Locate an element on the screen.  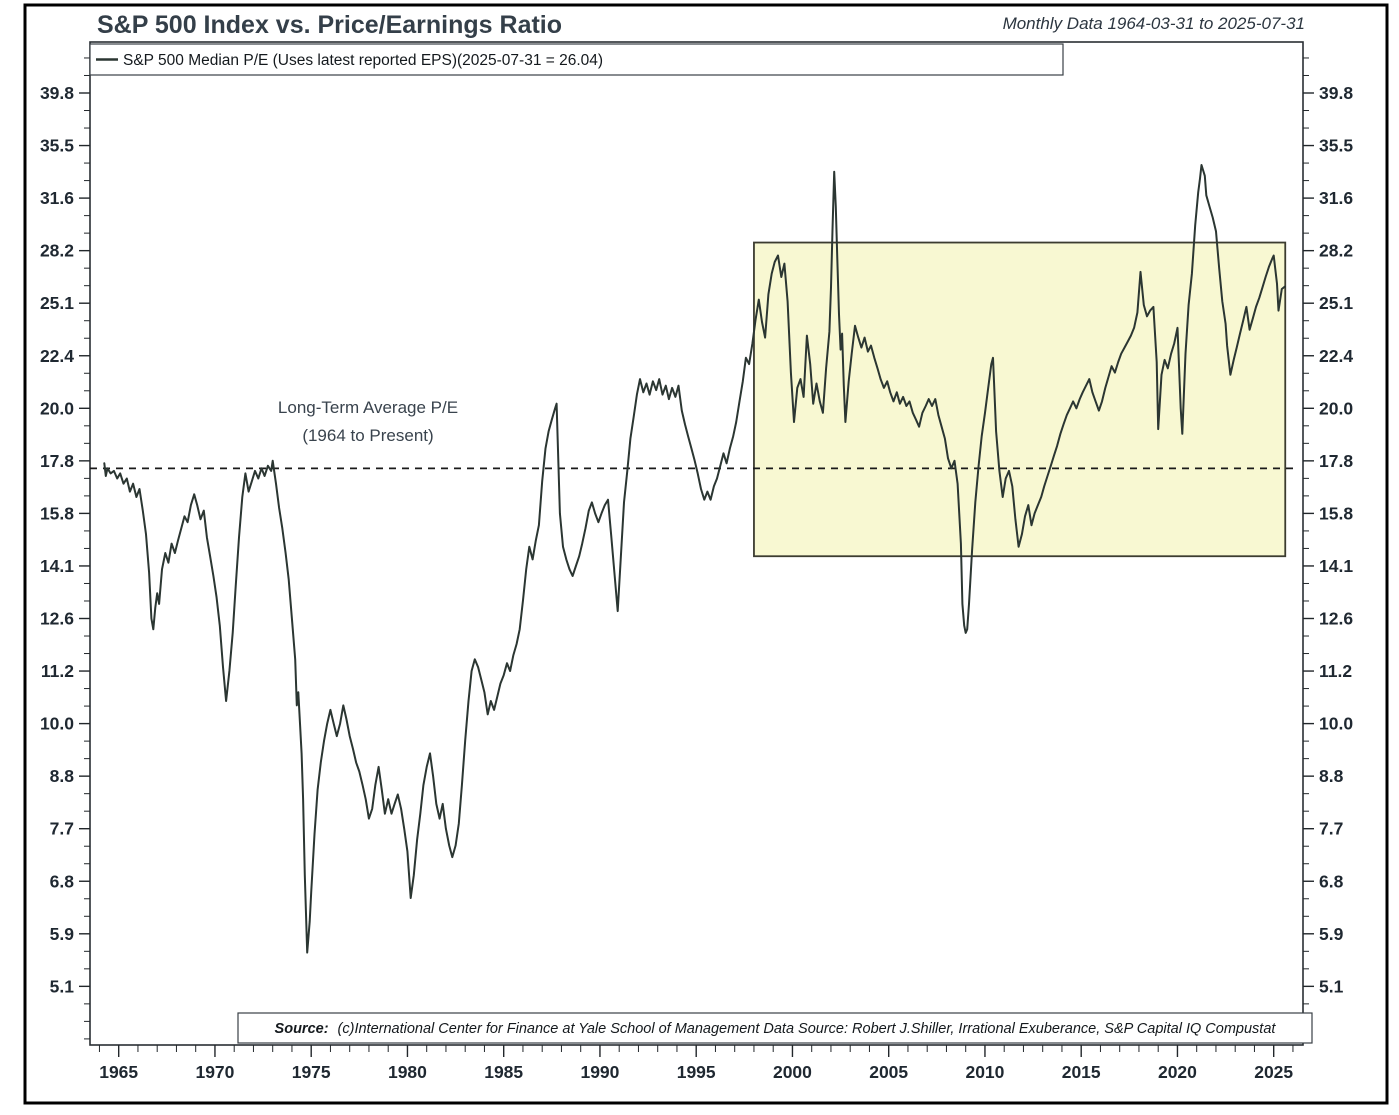
y-tick-label-left: 28.2 is located at coordinates (57, 251).